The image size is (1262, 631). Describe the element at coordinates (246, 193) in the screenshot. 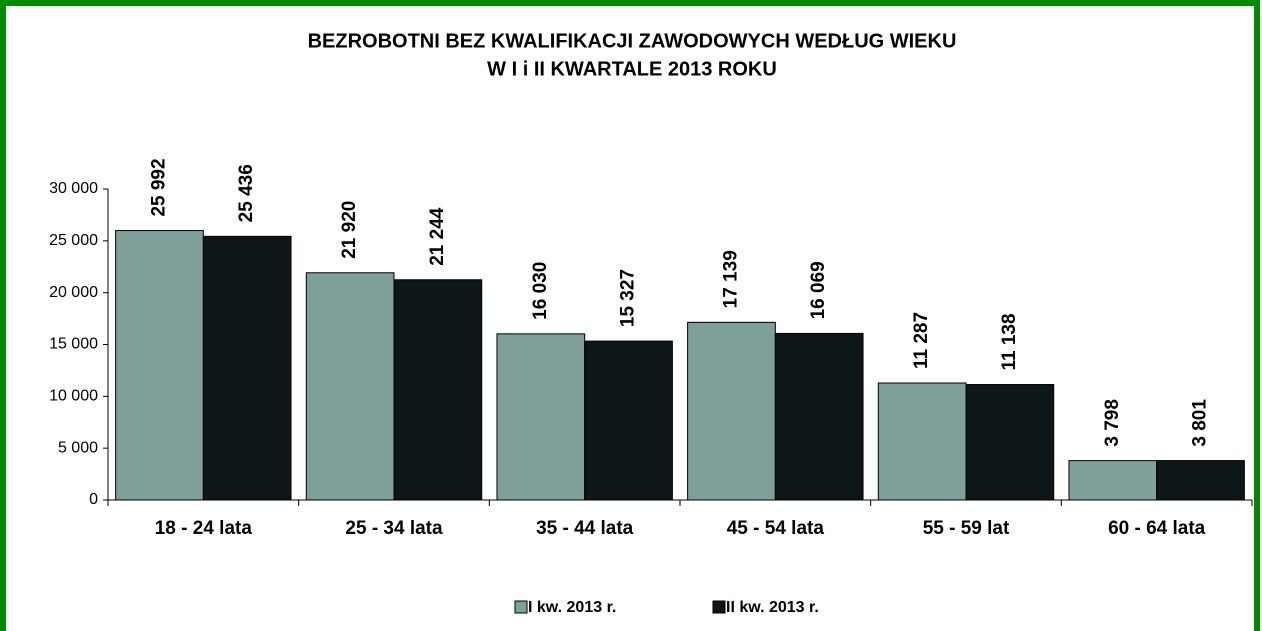

I see `data-label: 25 436` at that location.